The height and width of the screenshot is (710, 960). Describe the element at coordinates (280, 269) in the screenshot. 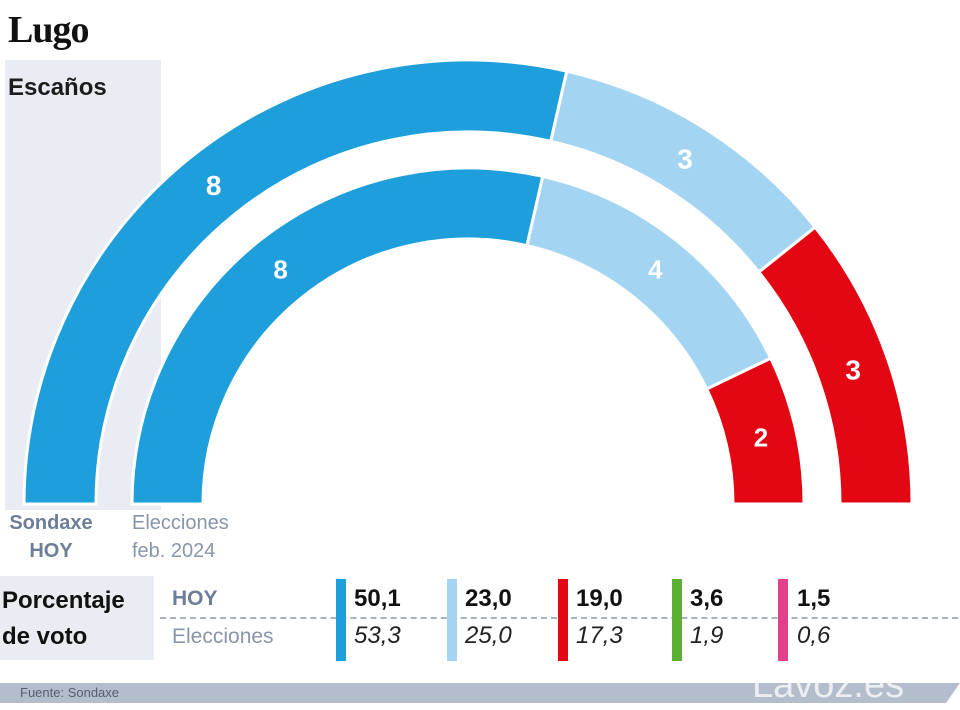

I see `seat-label-ring2-party1: 8` at that location.